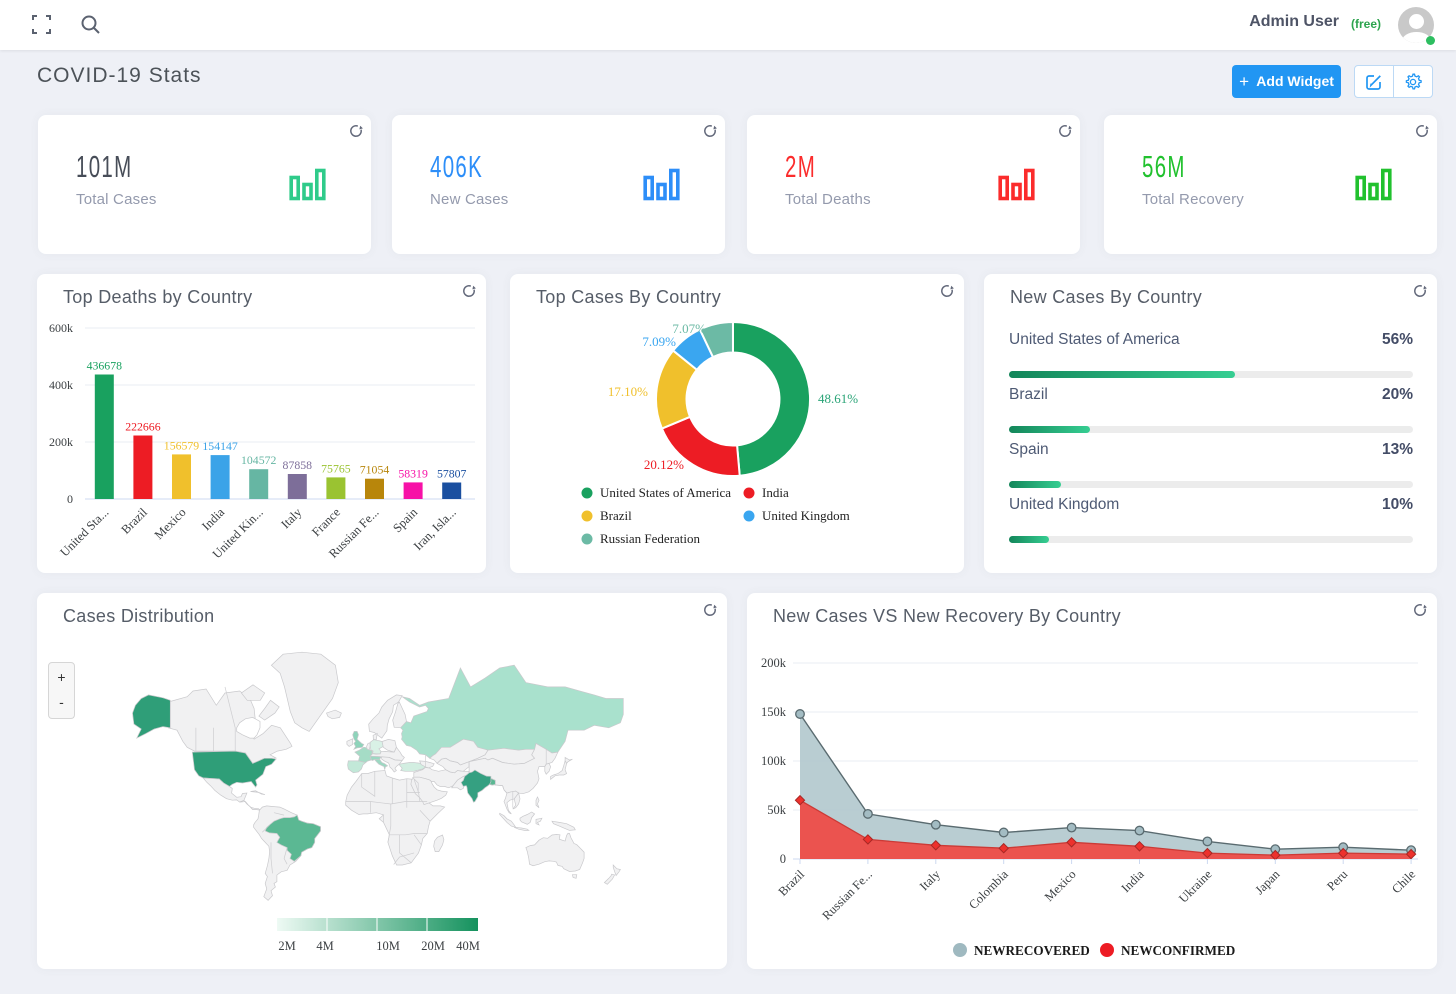 The height and width of the screenshot is (994, 1456). Describe the element at coordinates (452, 474) in the screenshot. I see `svg-text: 57807` at that location.